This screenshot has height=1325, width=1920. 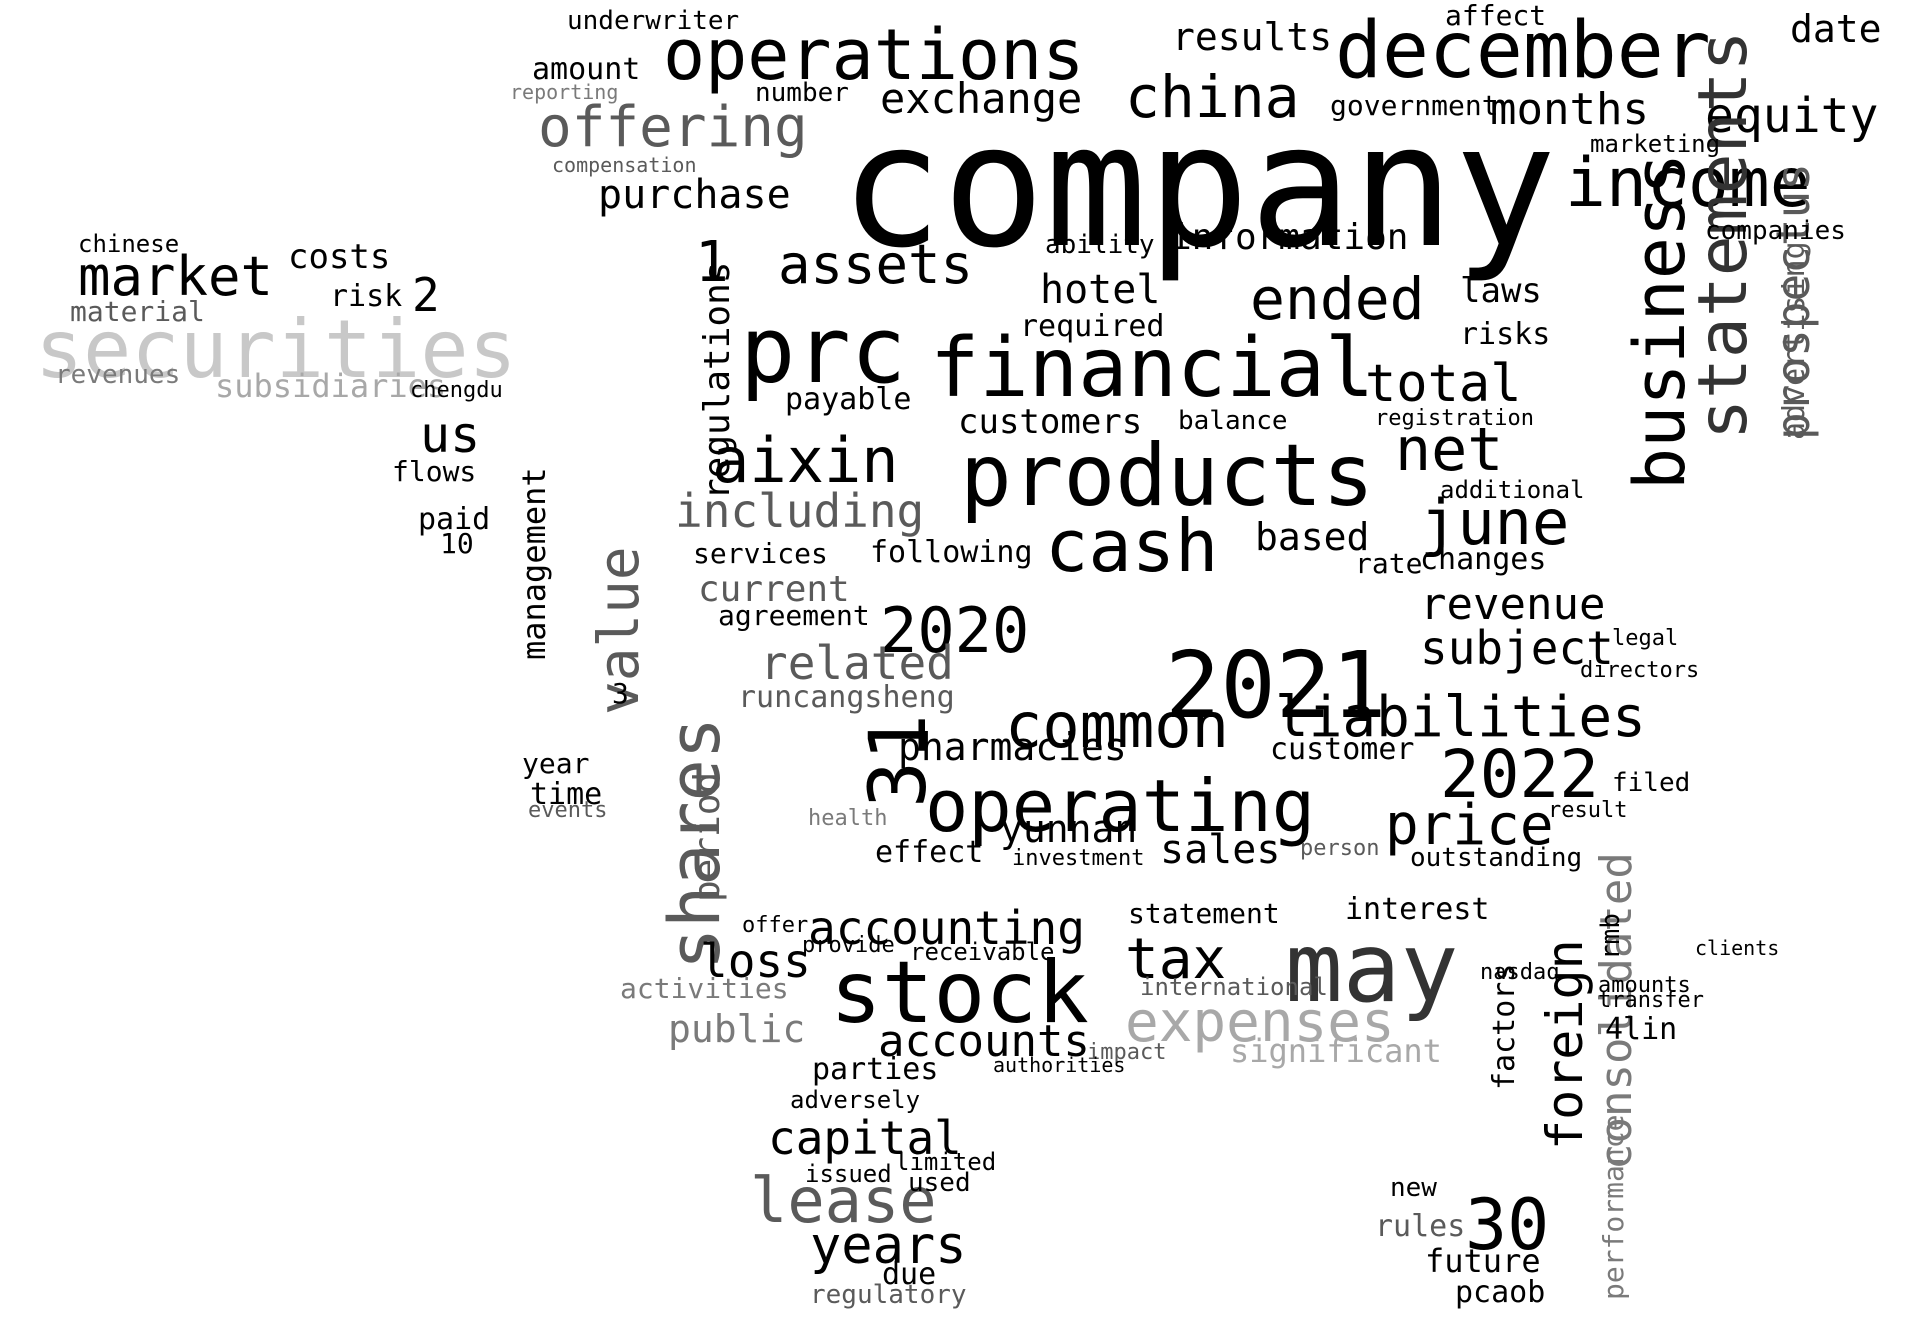 I want to click on cloud-word: issued, so click(x=848, y=1174).